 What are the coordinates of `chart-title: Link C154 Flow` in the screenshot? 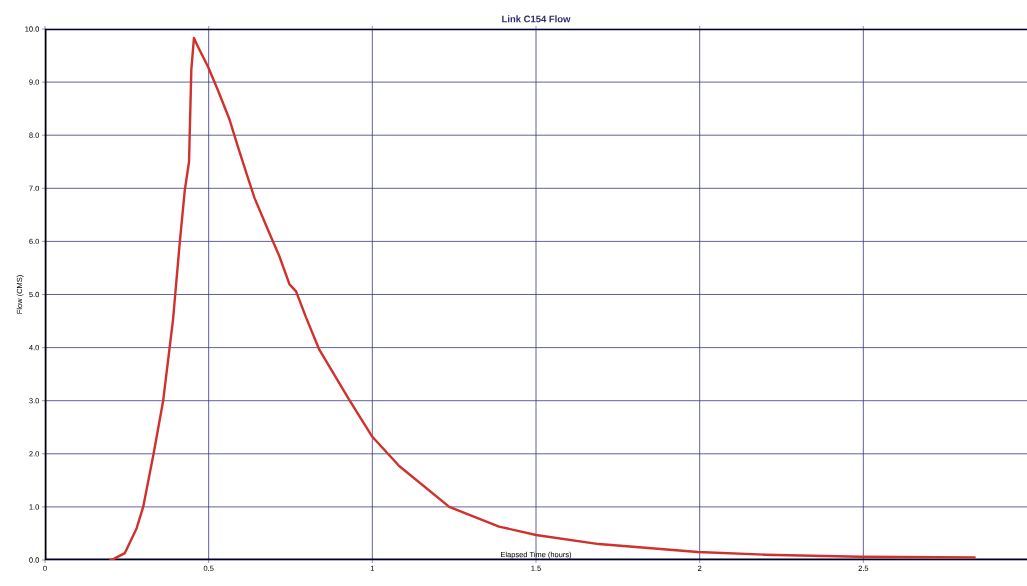 It's located at (536, 19).